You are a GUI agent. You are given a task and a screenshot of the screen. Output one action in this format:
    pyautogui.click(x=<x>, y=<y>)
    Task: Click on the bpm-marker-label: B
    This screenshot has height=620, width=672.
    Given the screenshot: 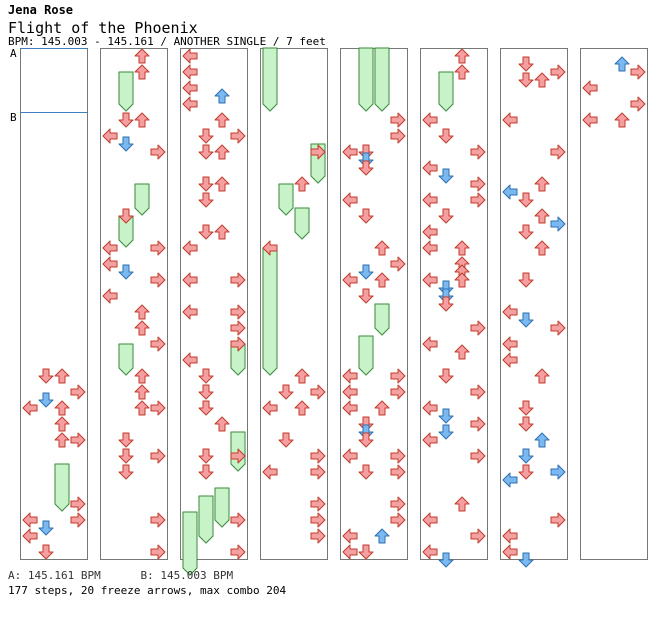 What is the action you would take?
    pyautogui.click(x=13, y=117)
    